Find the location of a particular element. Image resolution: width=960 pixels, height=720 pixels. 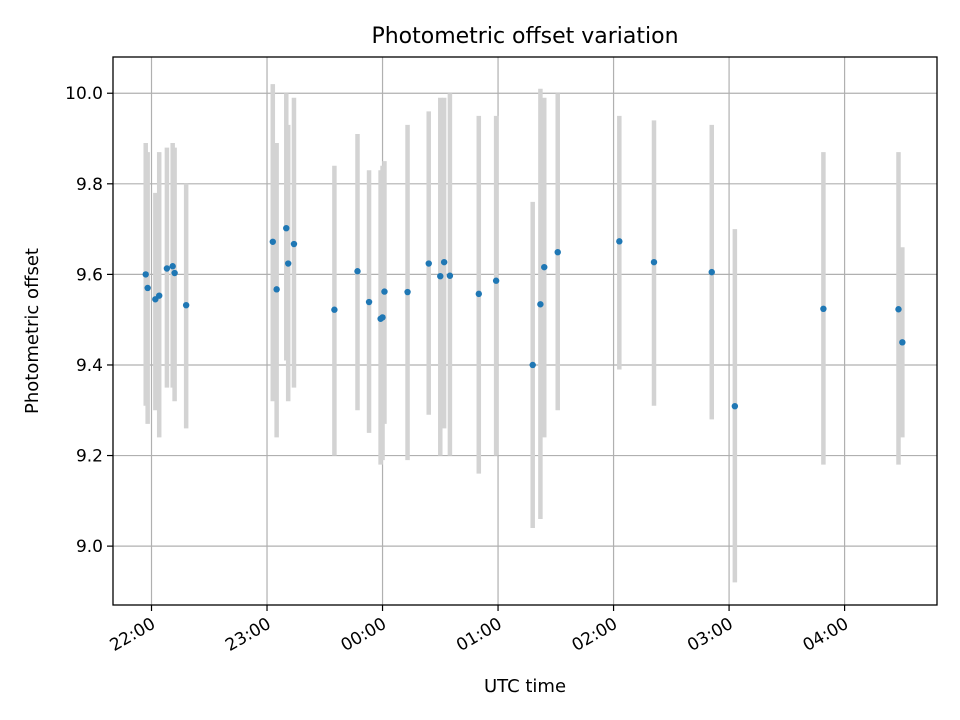

x-axis-label: UTC time is located at coordinates (525, 686).